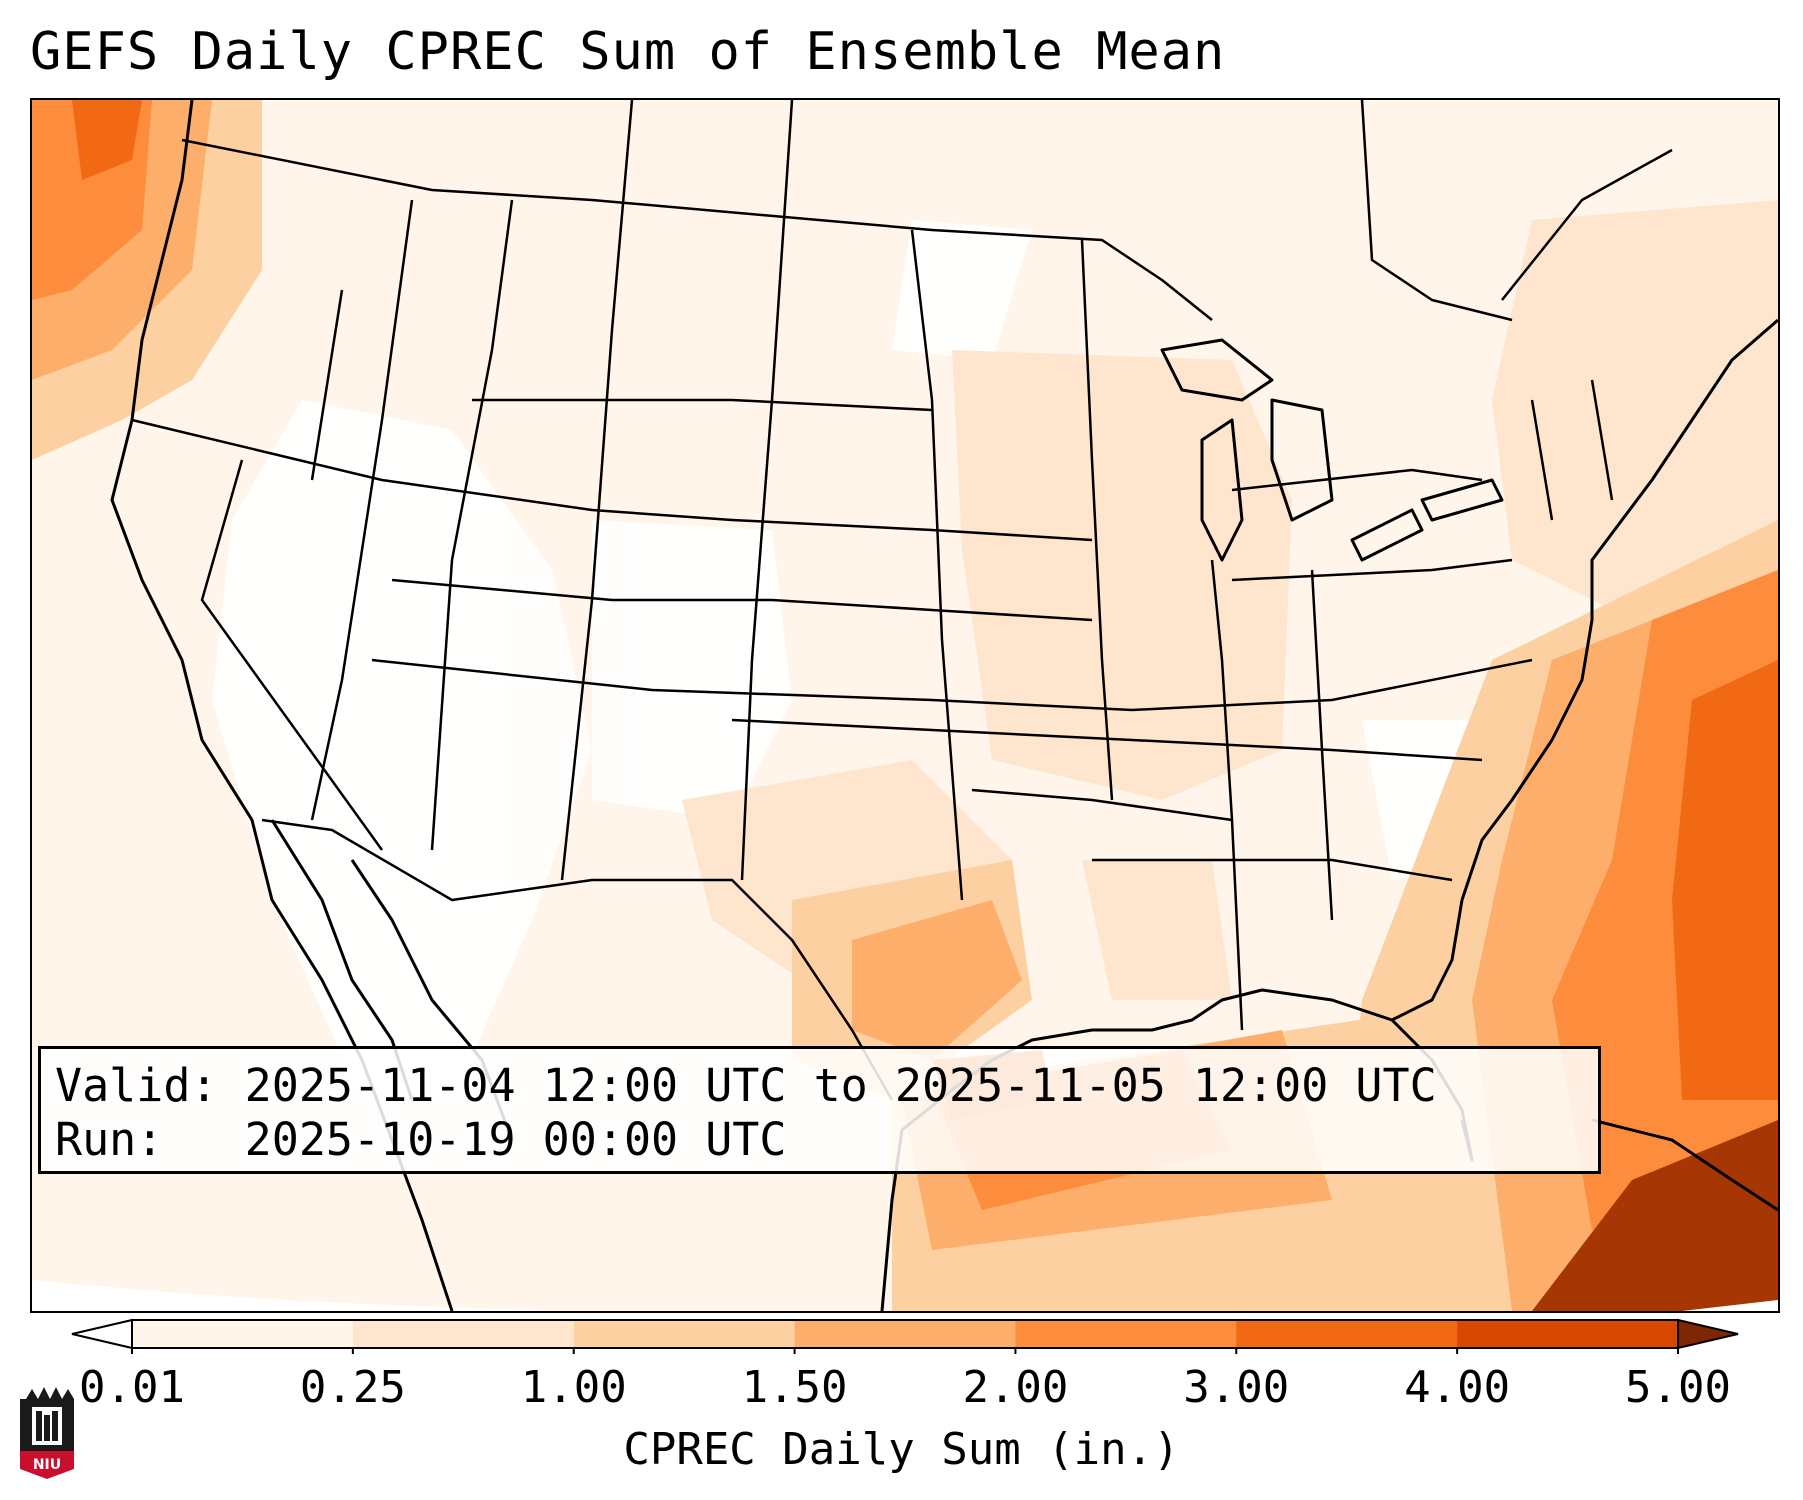 The height and width of the screenshot is (1500, 1803). Describe the element at coordinates (1236, 1387) in the screenshot. I see `colorbar-tick-label: 3.00` at that location.